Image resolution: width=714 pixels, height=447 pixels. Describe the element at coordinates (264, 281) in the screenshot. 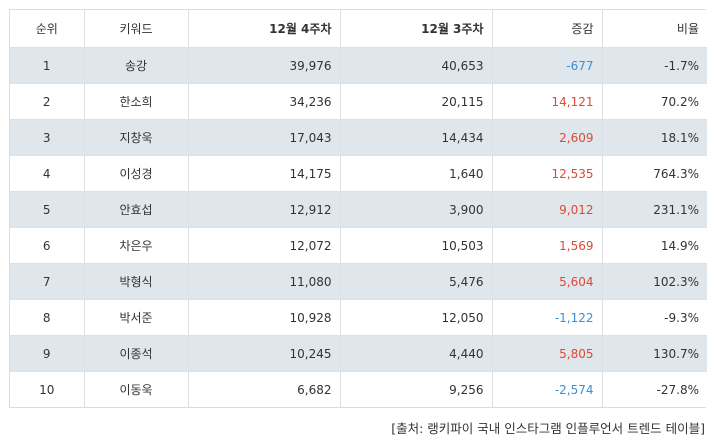

I see `week4-cell: 11,080` at that location.